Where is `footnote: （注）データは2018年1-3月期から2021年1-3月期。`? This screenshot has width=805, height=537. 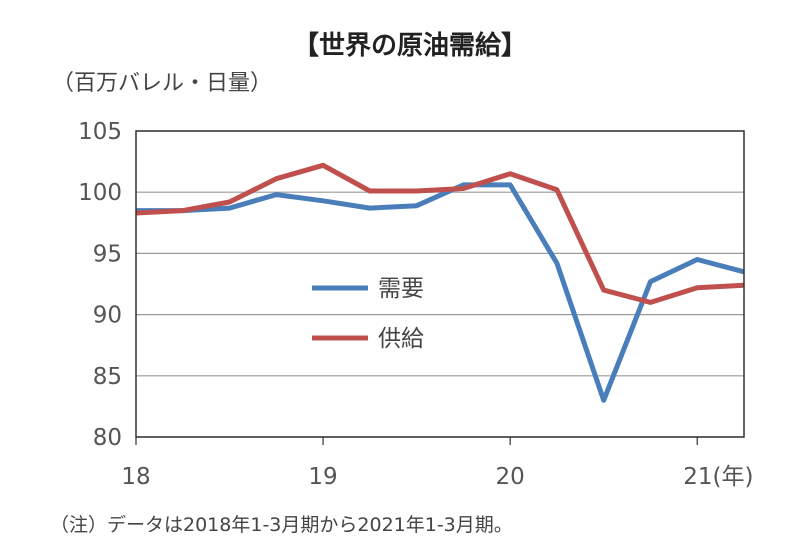 footnote: （注）データは2018年1-3月期から2021年1-3月期。 is located at coordinates (281, 525).